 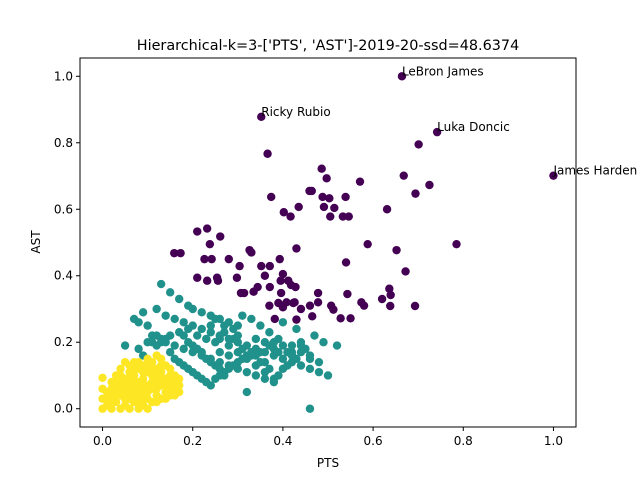 I want to click on y-tick-label: 0.6, so click(x=63, y=209).